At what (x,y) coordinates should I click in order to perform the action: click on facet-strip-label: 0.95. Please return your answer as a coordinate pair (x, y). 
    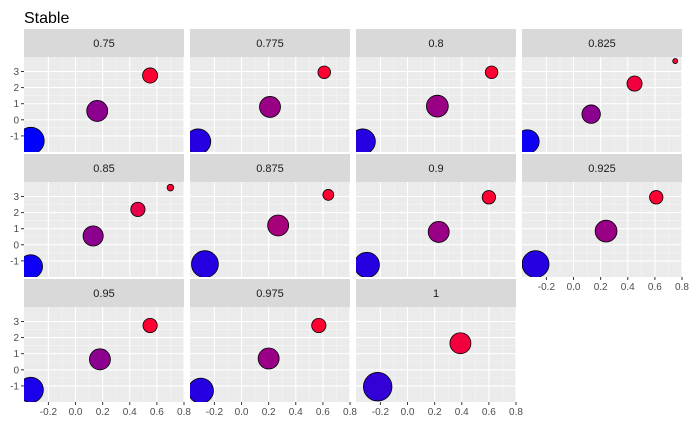
    Looking at the image, I should click on (103, 294).